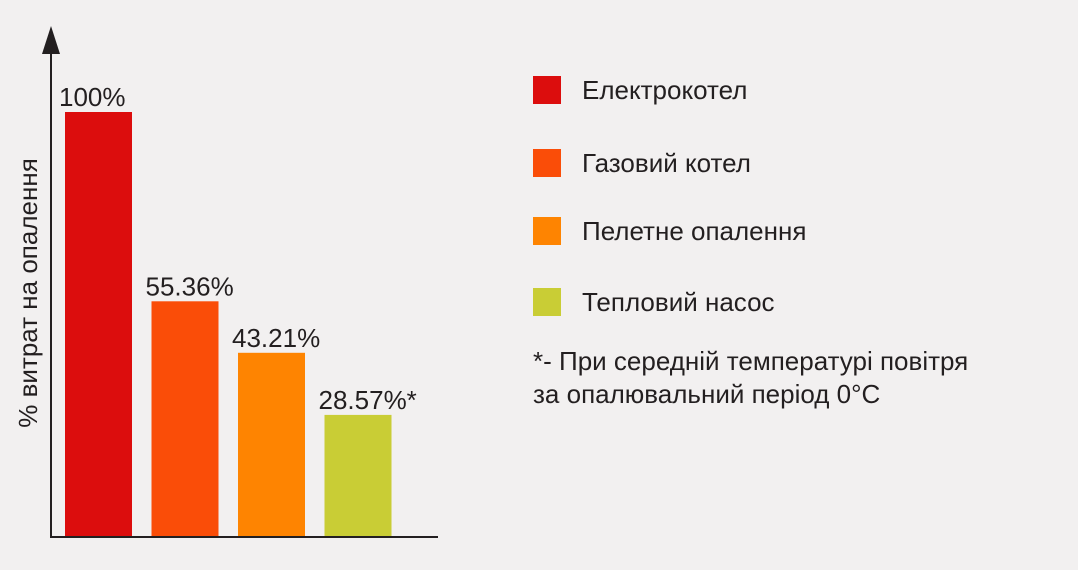 The image size is (1078, 570). I want to click on bar-heat-pump, so click(358, 475).